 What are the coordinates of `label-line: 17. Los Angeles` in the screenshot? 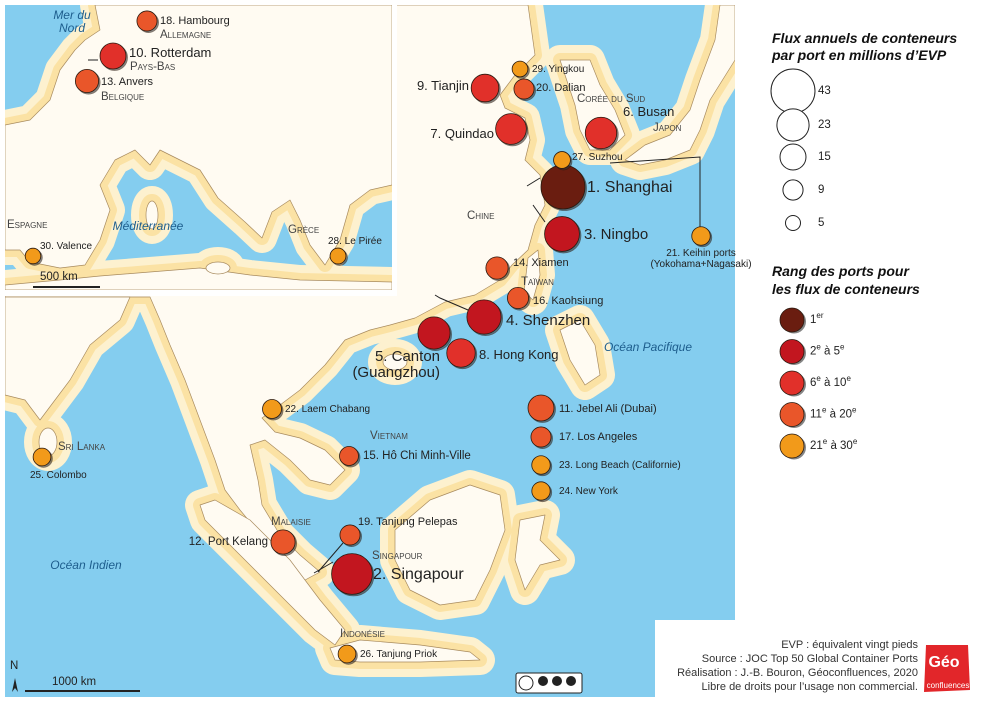 It's located at (598, 437).